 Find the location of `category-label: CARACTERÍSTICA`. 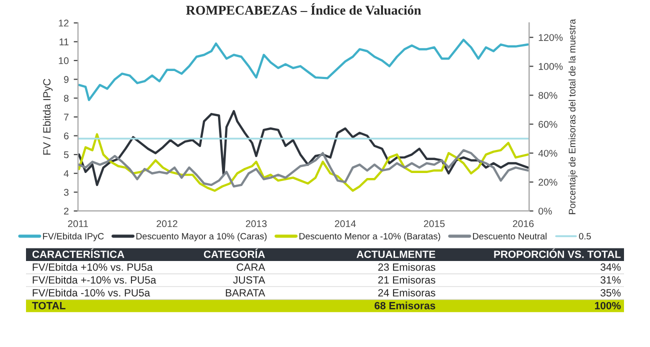

category-label: CARACTERÍSTICA is located at coordinates (78, 253).